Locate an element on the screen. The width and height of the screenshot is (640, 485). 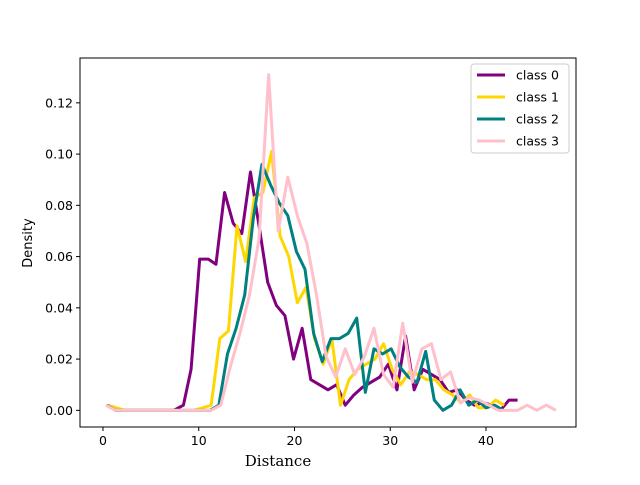
y-tick-label: 0.04 is located at coordinates (59, 307).